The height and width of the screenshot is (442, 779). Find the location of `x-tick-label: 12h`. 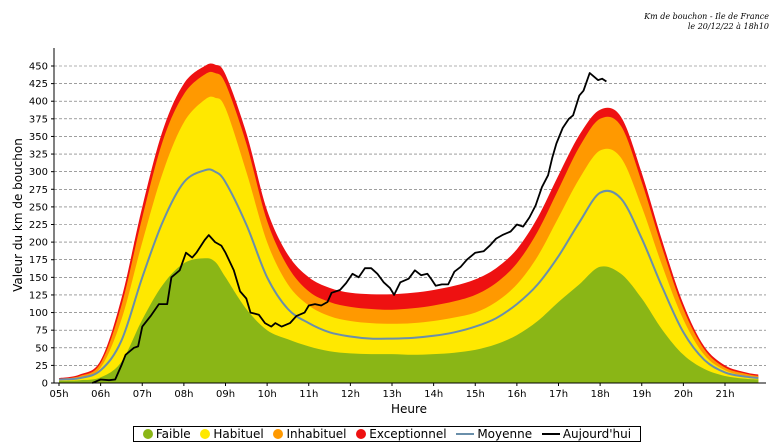

x-tick-label: 12h is located at coordinates (350, 394).